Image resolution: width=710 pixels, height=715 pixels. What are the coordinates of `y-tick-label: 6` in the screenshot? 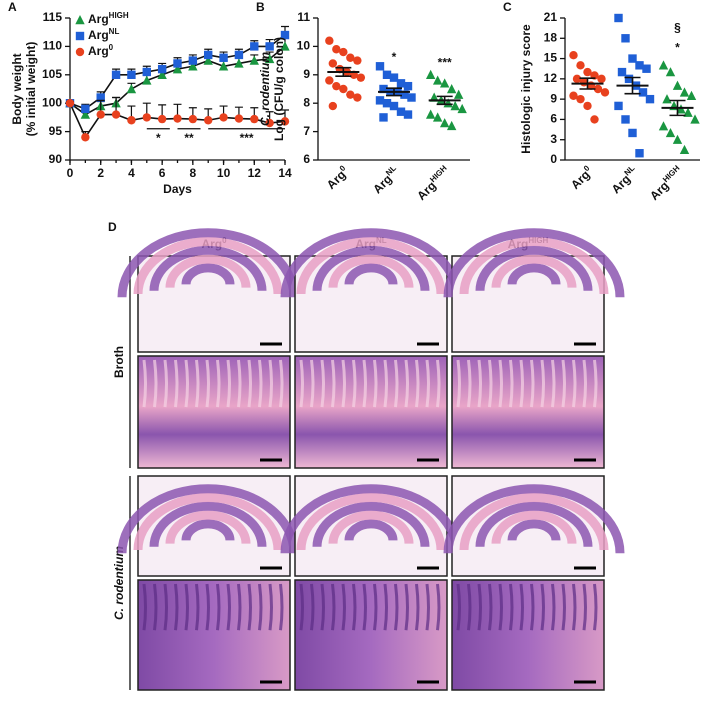 It's located at (306, 159).